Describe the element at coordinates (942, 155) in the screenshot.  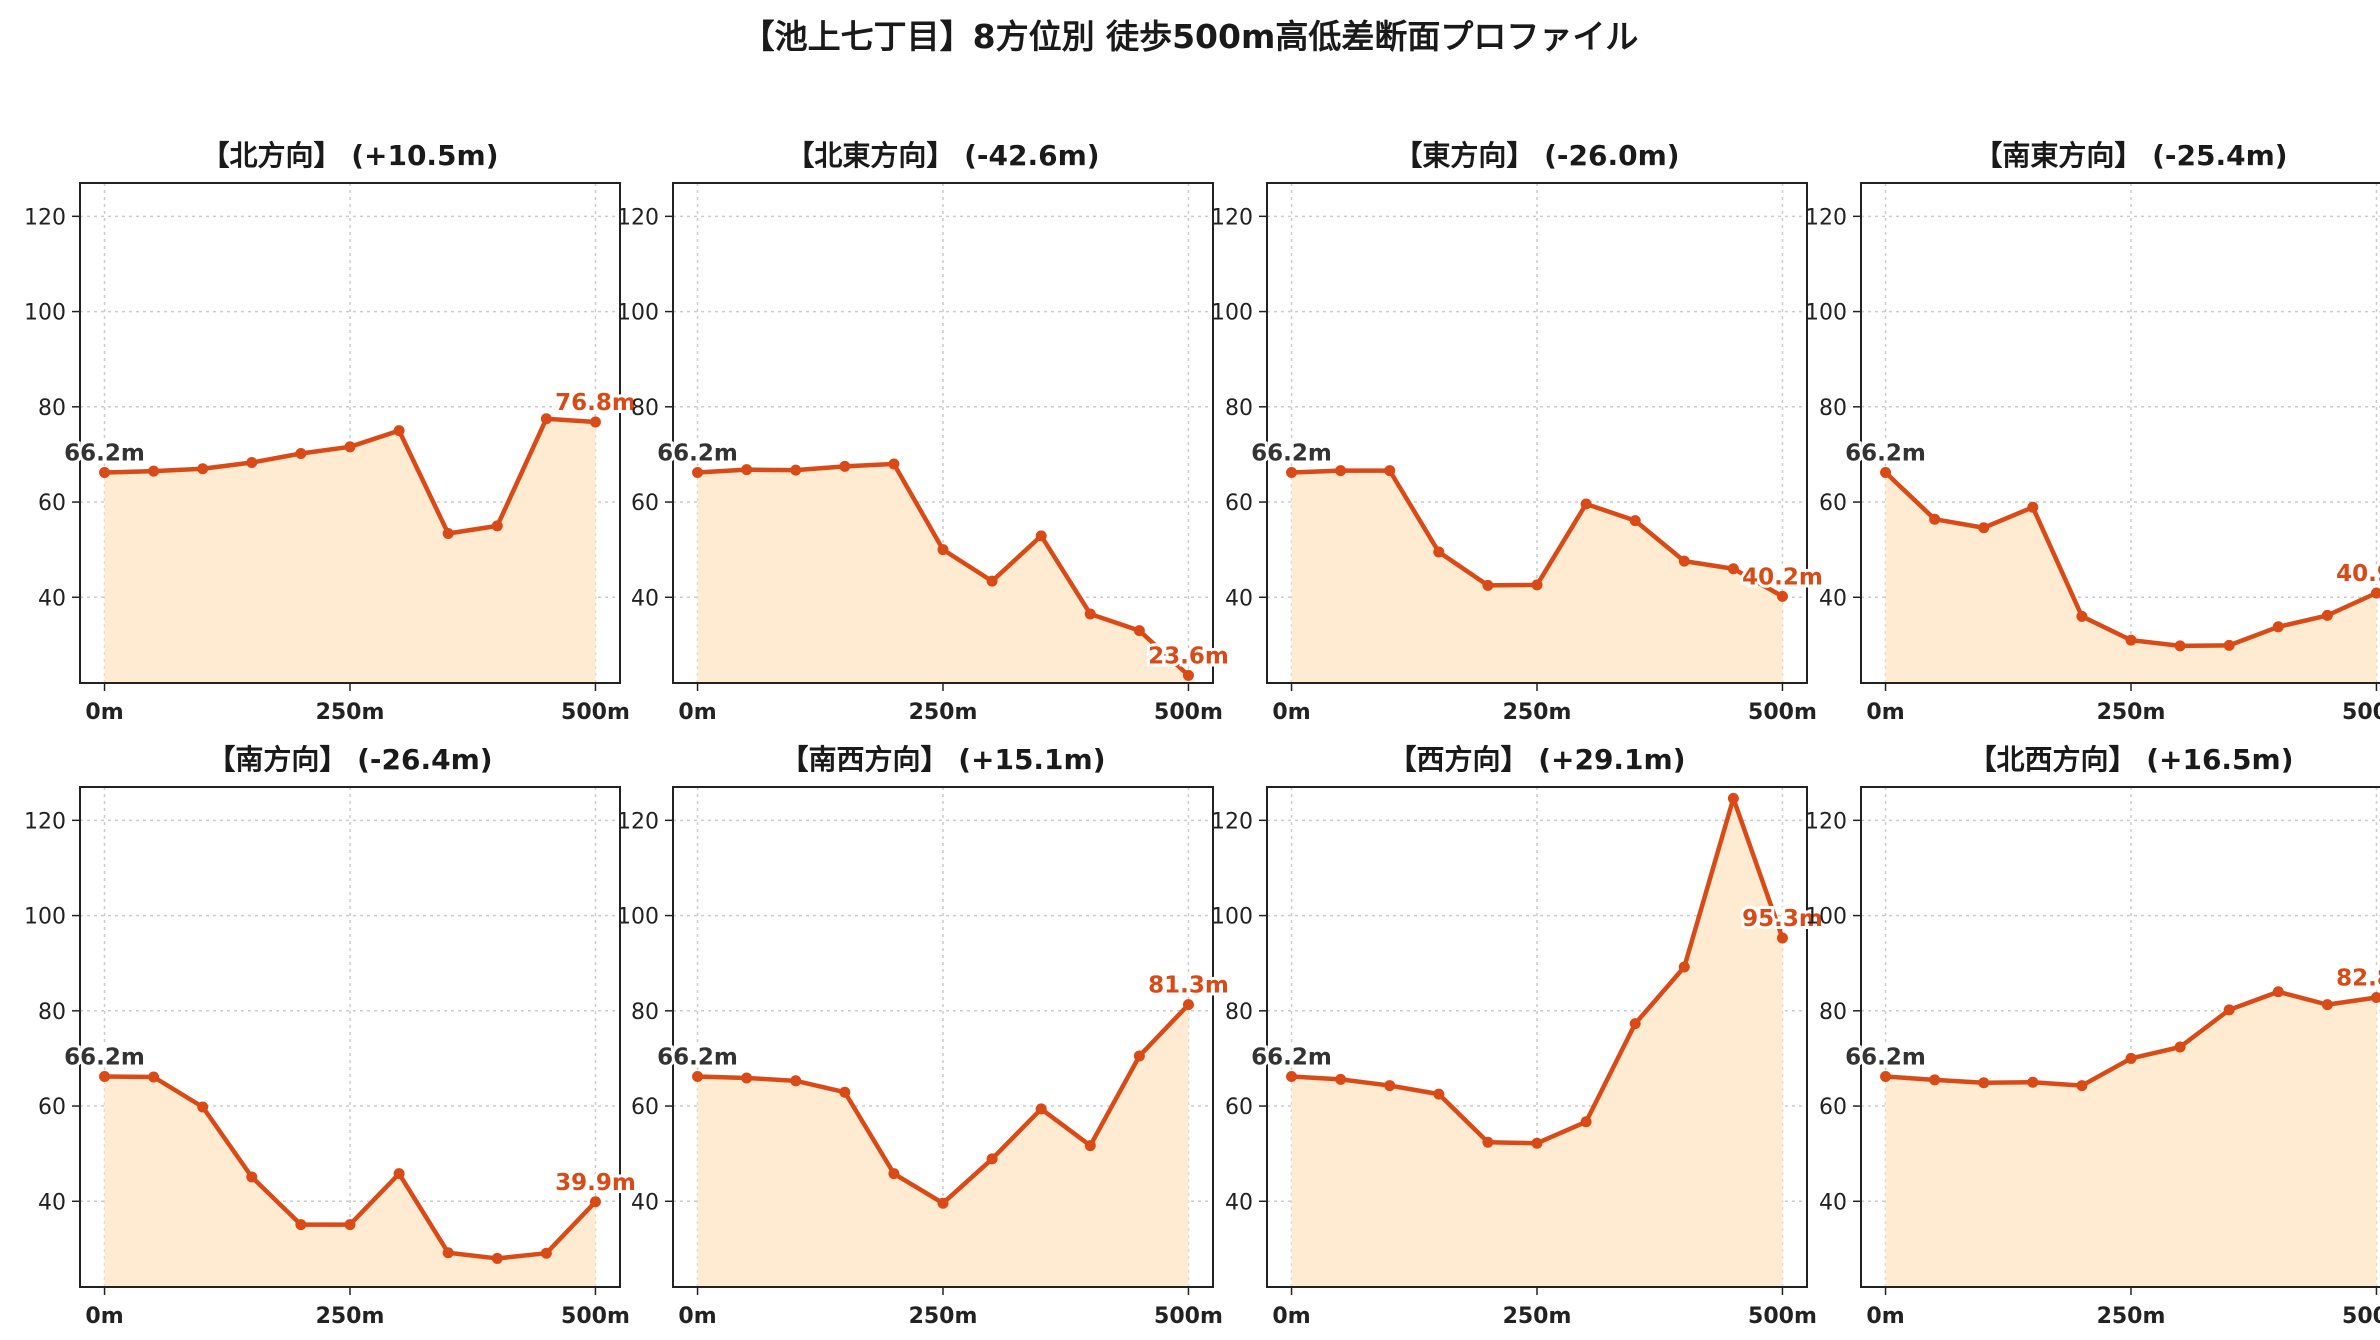
I see `panel-title: 【北東方向】 (-42.6m)` at that location.